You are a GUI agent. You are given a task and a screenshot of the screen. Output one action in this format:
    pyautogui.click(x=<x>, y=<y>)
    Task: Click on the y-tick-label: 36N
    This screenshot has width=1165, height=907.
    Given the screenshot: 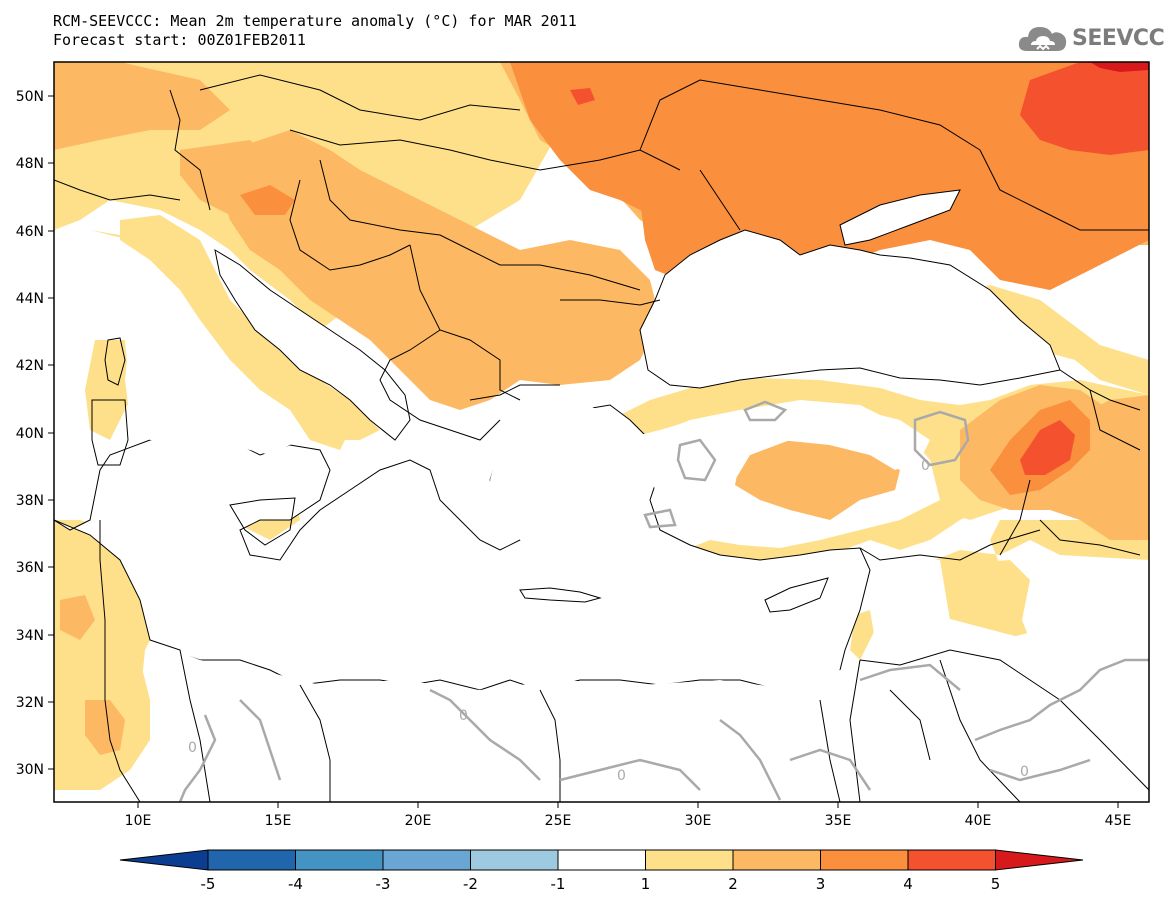 What is the action you would take?
    pyautogui.click(x=30, y=568)
    